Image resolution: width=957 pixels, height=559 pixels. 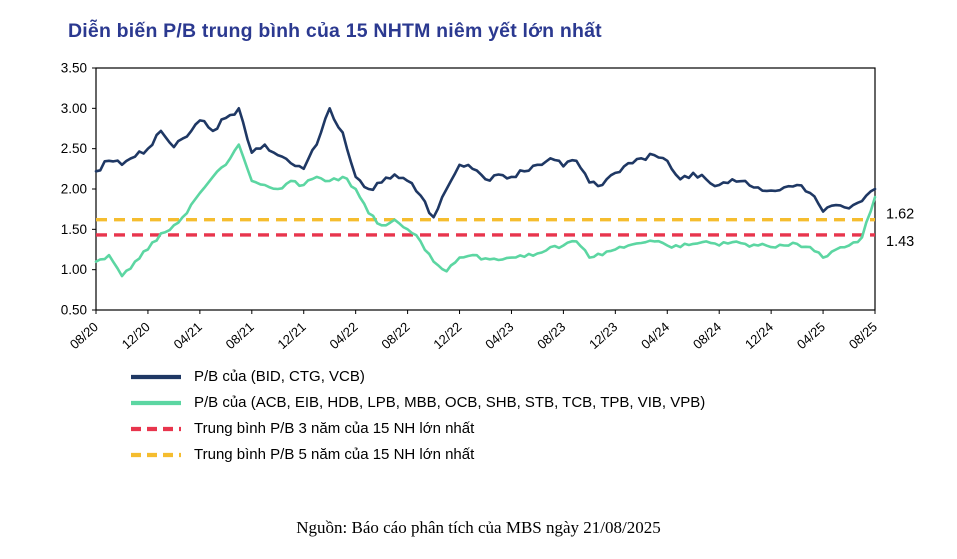 I want to click on legend-item: Trung bình P/B 3 năm của 15 NH lớn nhất, so click(x=417, y=428).